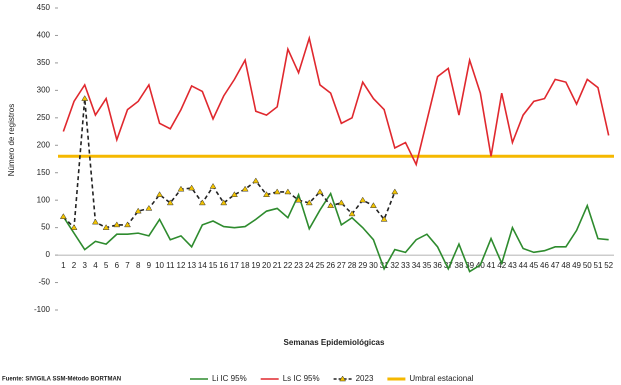  Describe the element at coordinates (245, 265) in the screenshot. I see `x-tick-label: 18` at that location.